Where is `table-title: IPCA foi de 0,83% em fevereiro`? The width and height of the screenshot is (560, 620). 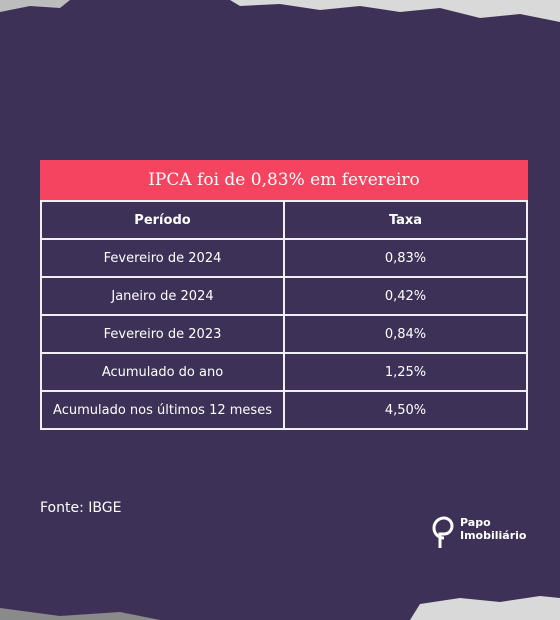 table-title: IPCA foi de 0,83% em fevereiro is located at coordinates (284, 180).